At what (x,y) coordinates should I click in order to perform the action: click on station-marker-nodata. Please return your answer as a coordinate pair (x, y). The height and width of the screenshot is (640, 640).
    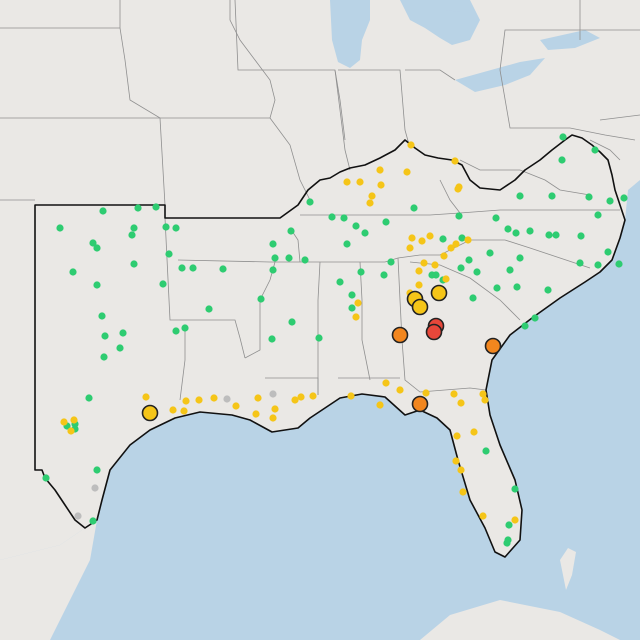
    Looking at the image, I should click on (227, 399).